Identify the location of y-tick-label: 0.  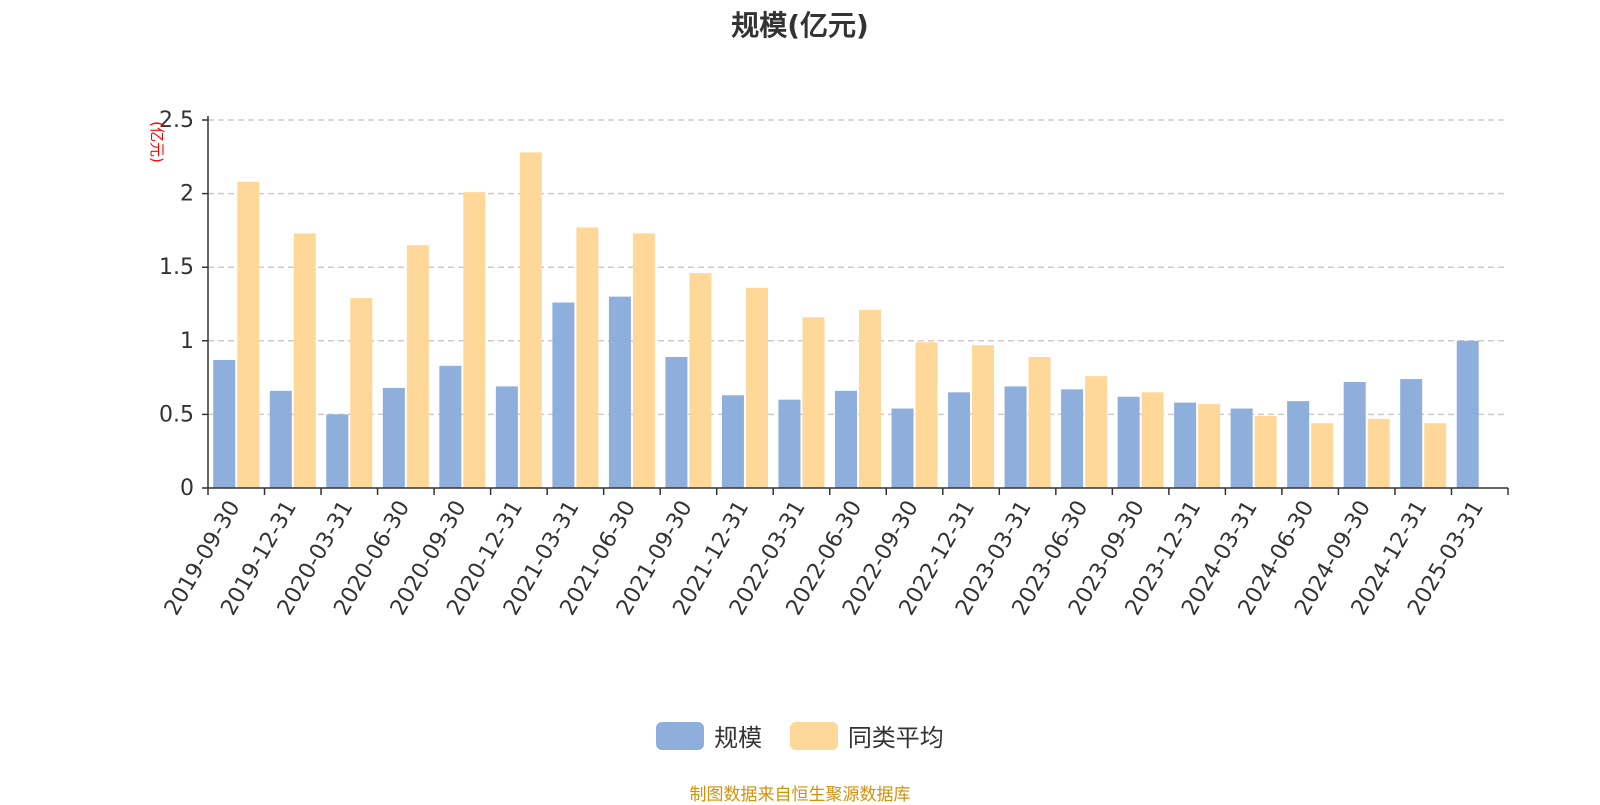
(187, 488).